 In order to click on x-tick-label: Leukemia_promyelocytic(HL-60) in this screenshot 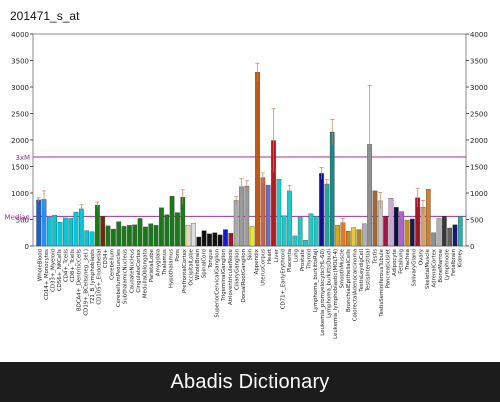, I will do `click(323, 292)`.